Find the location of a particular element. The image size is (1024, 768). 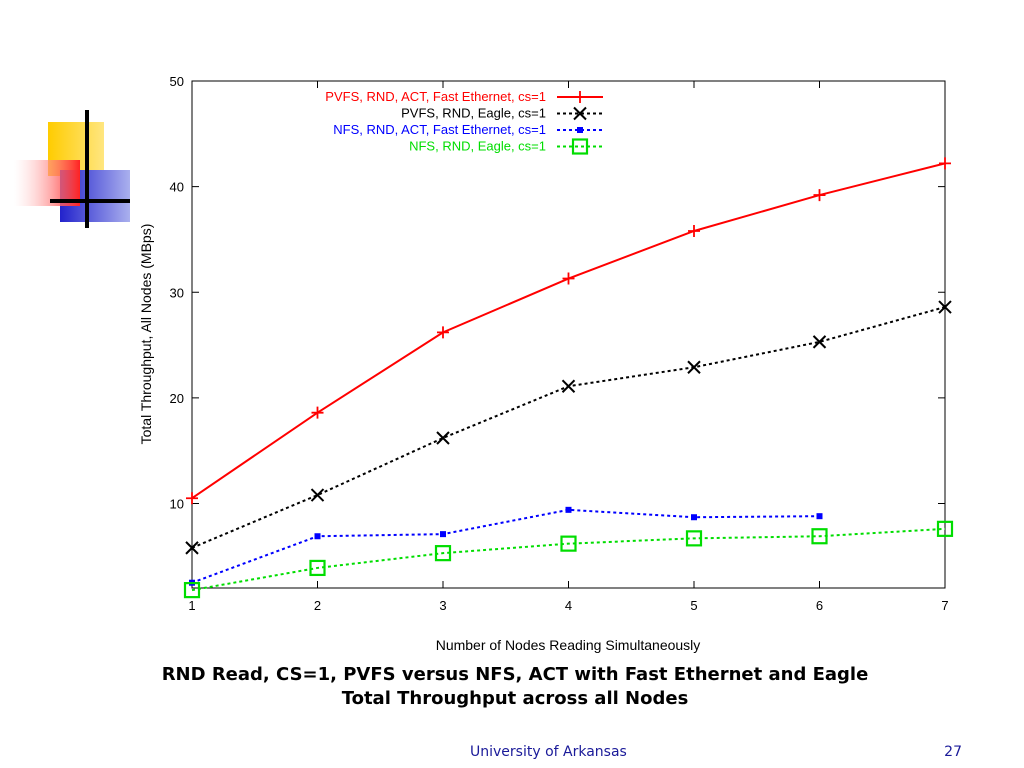

y-tick-label: 20 is located at coordinates (177, 398).